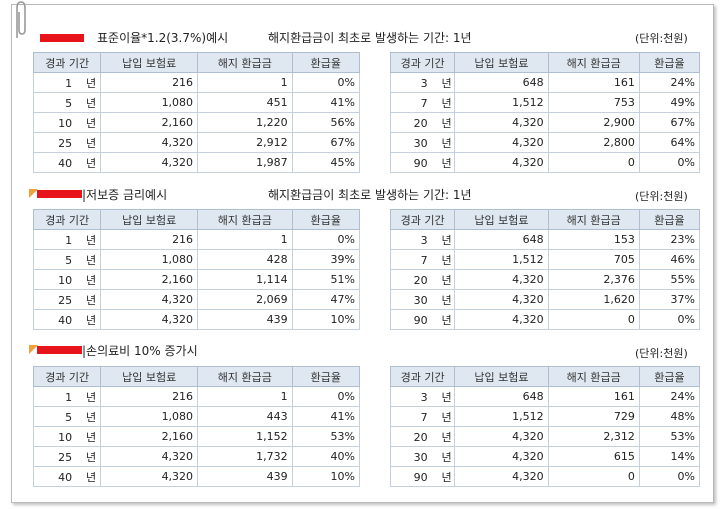  What do you see at coordinates (669, 376) in the screenshot?
I see `column-header: 환급율` at bounding box center [669, 376].